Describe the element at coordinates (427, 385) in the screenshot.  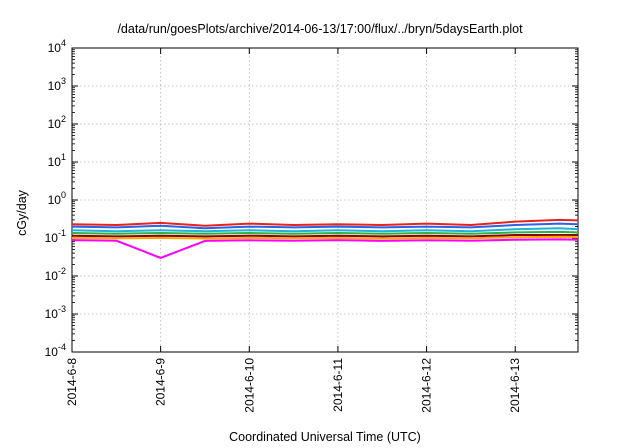
I see `x-tick-label: 2014-6-12` at that location.